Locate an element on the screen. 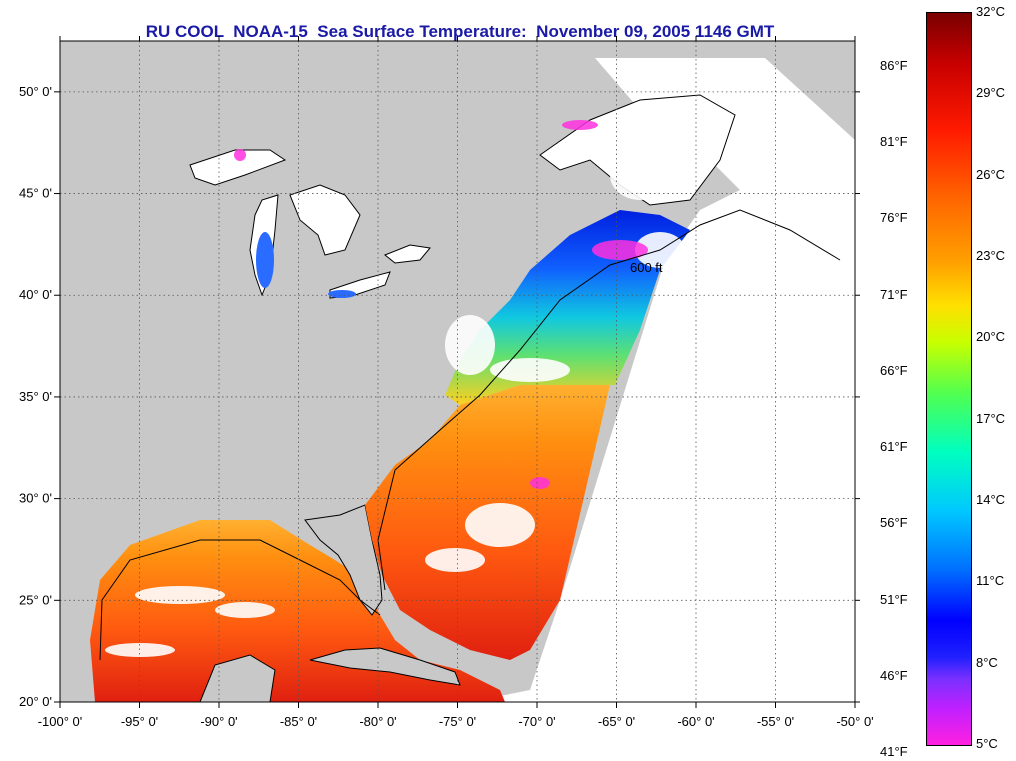  x-tick-label: -100° 0' is located at coordinates (60, 721).